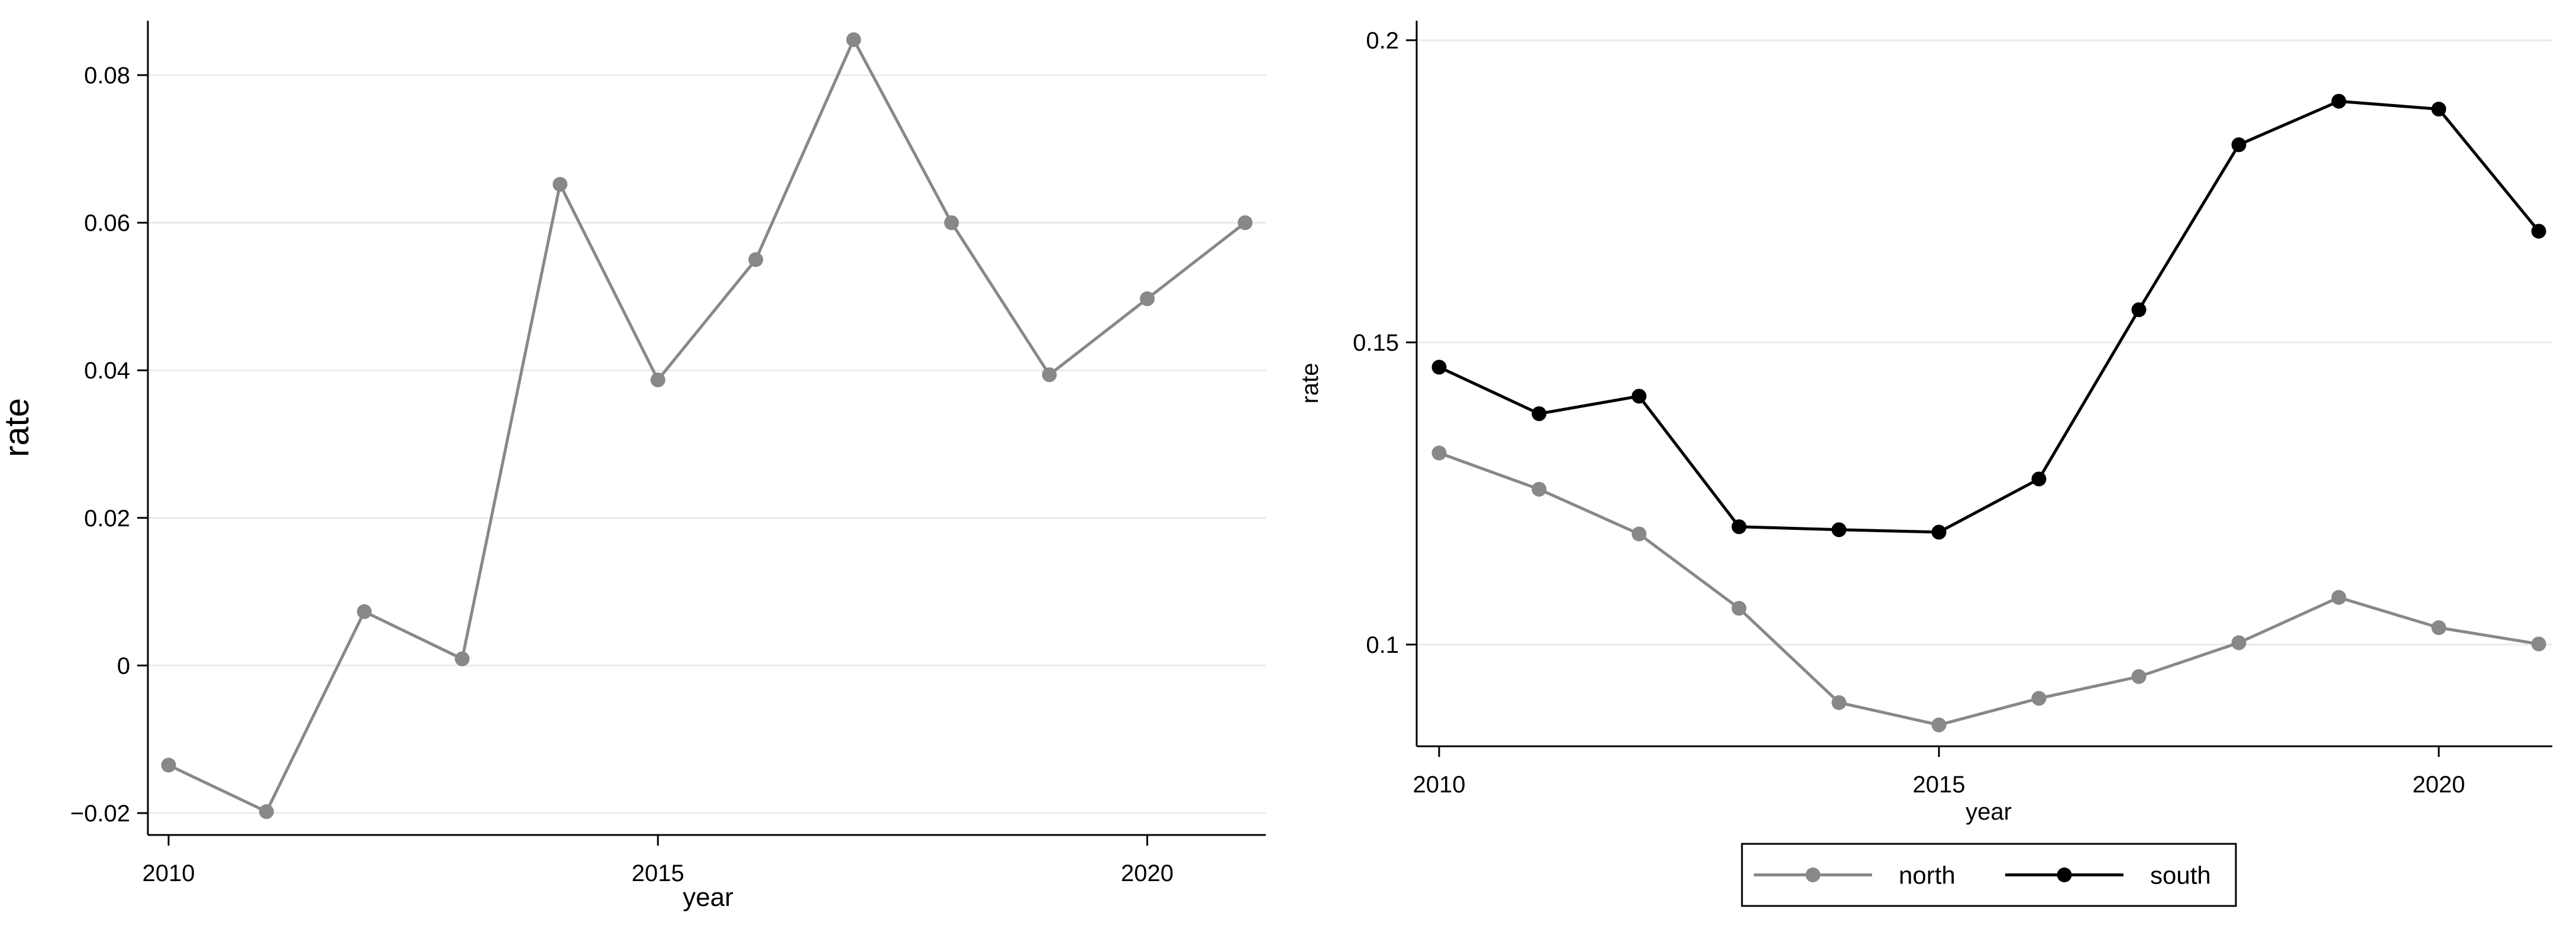 This screenshot has width=2576, height=929. Describe the element at coordinates (123, 666) in the screenshot. I see `left-y-tick-label: 0` at that location.